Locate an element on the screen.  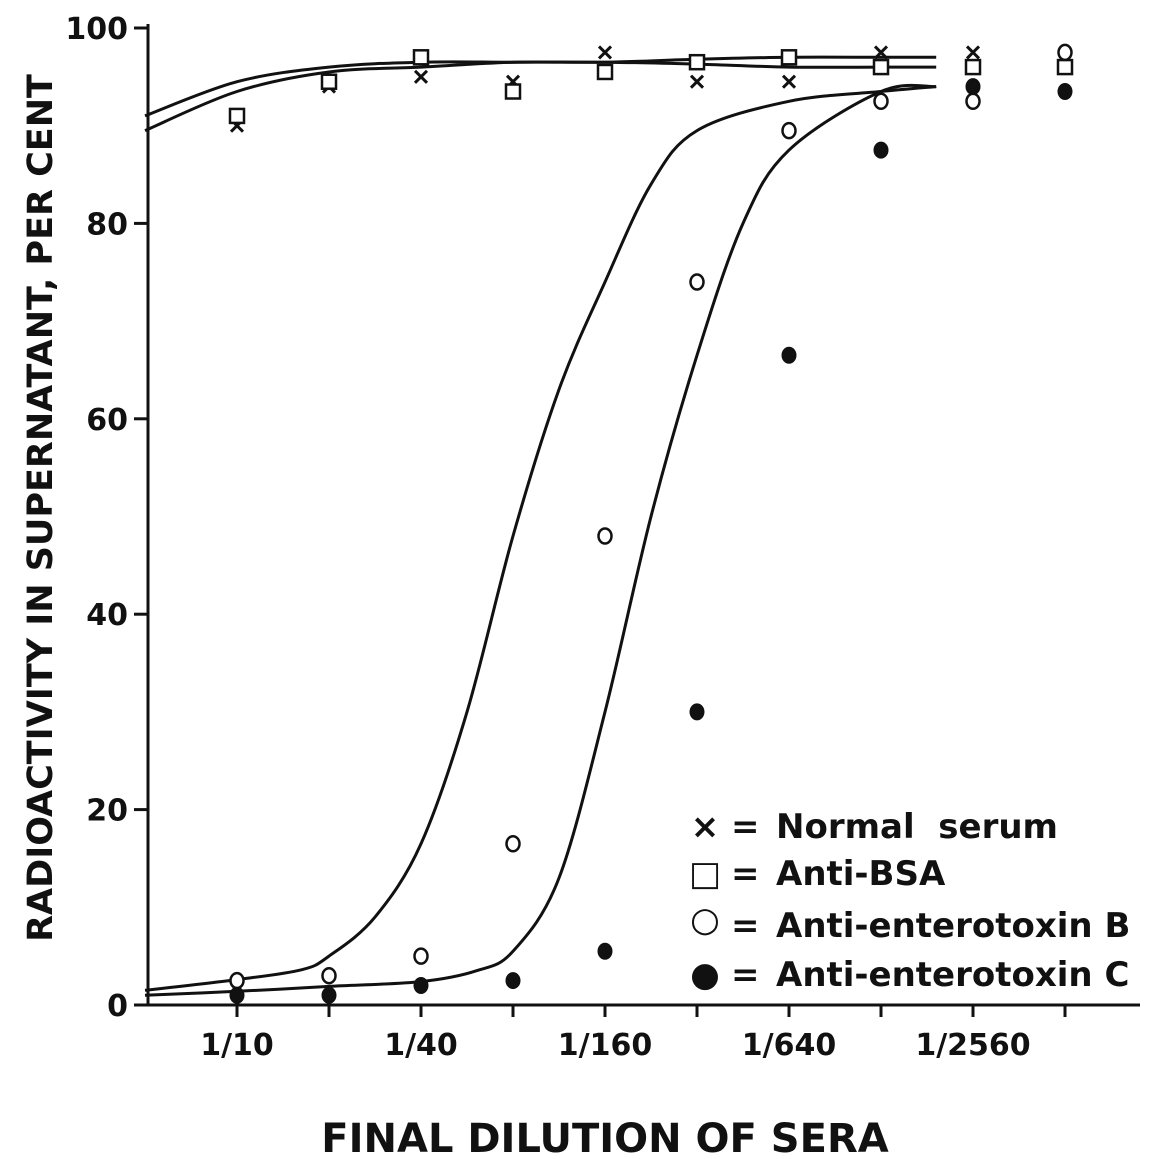
x-tick-label: 1/640 is located at coordinates (789, 1045).